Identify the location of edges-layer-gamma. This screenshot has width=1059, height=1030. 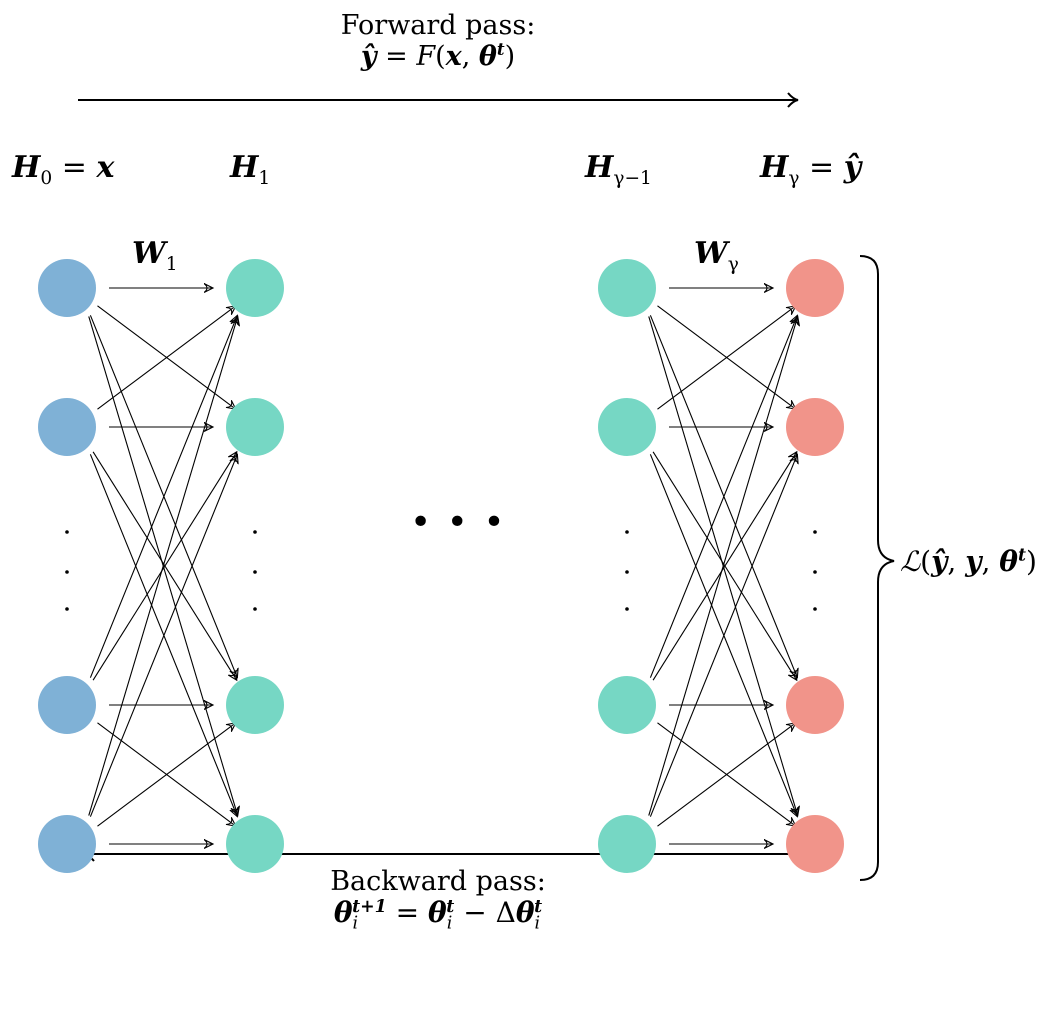
(723, 566).